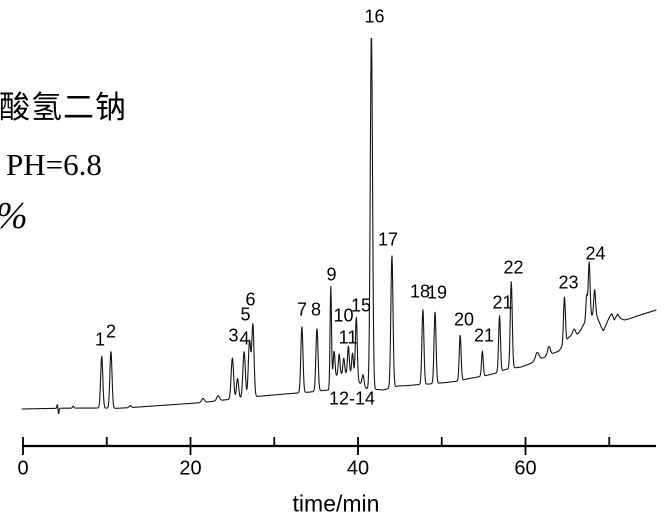 The height and width of the screenshot is (522, 666). I want to click on peak-label-9: 9, so click(331, 274).